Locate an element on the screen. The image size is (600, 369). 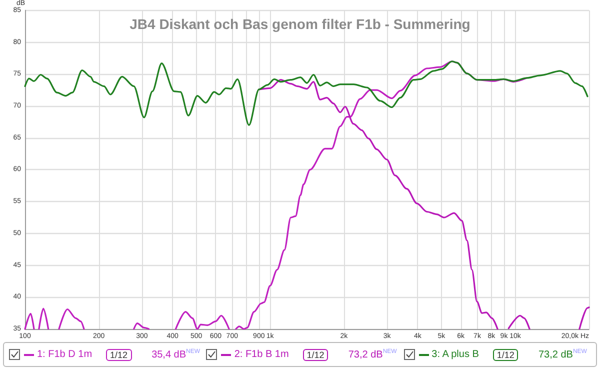
legend-label: 2: F1b B 1m is located at coordinates (261, 354).